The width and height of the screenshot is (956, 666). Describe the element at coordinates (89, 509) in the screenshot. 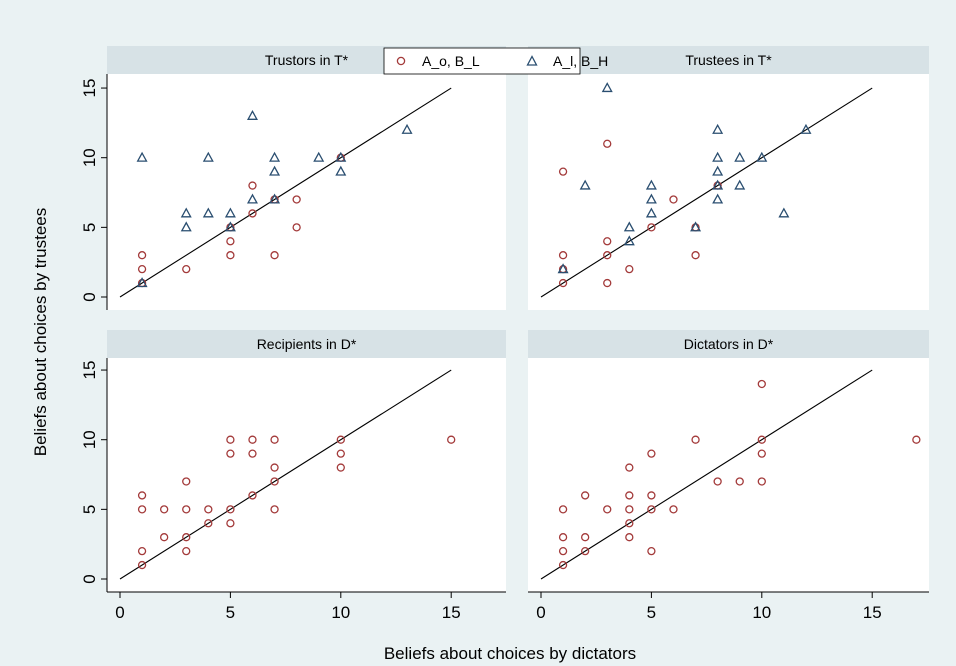

I see `y-tick-label: 5` at that location.